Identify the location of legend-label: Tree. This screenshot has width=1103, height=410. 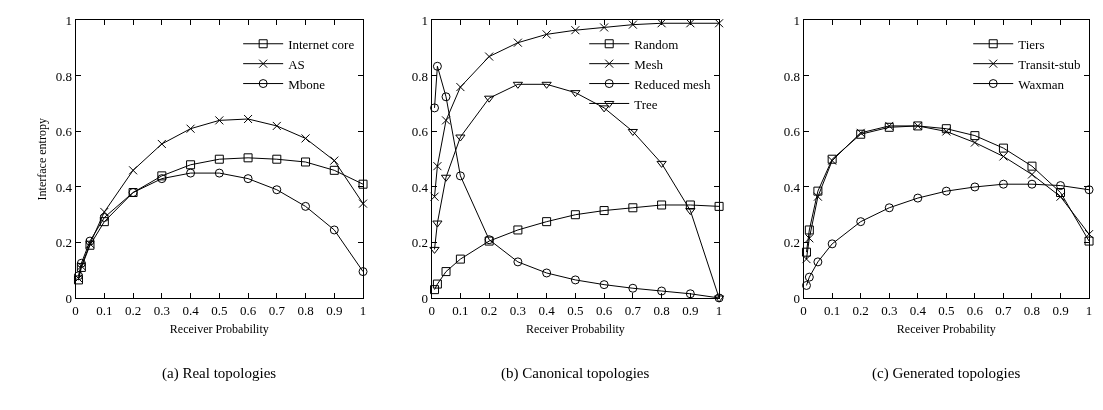
(646, 104).